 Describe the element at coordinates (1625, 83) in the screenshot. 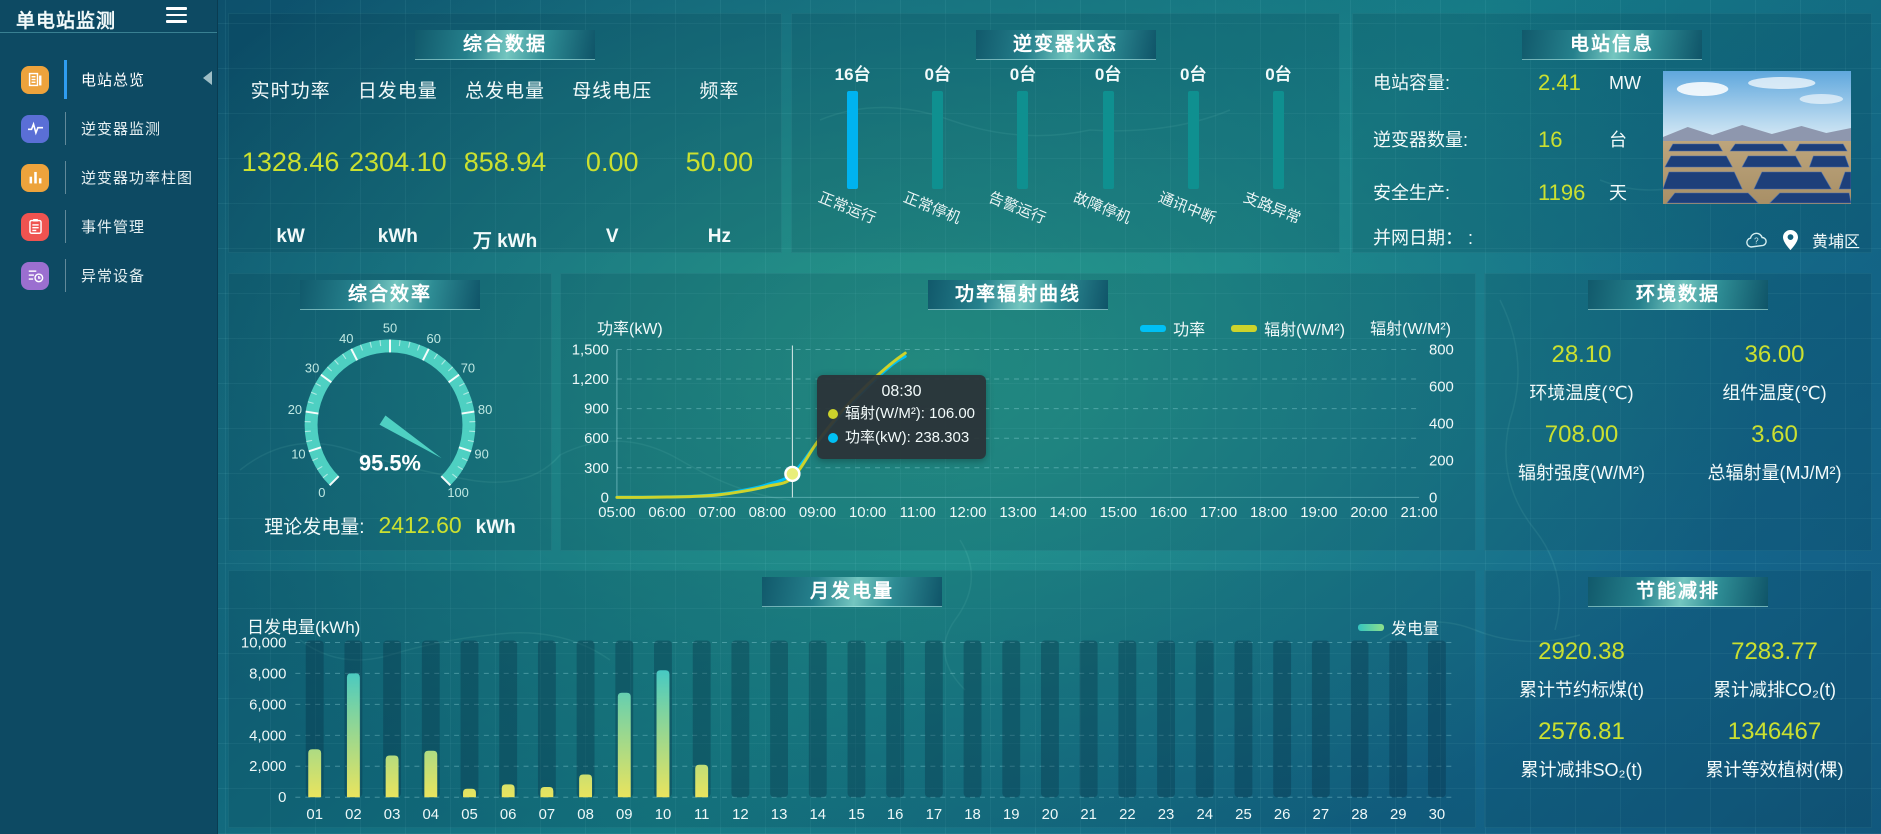

I see `station-row-unit: MW` at that location.